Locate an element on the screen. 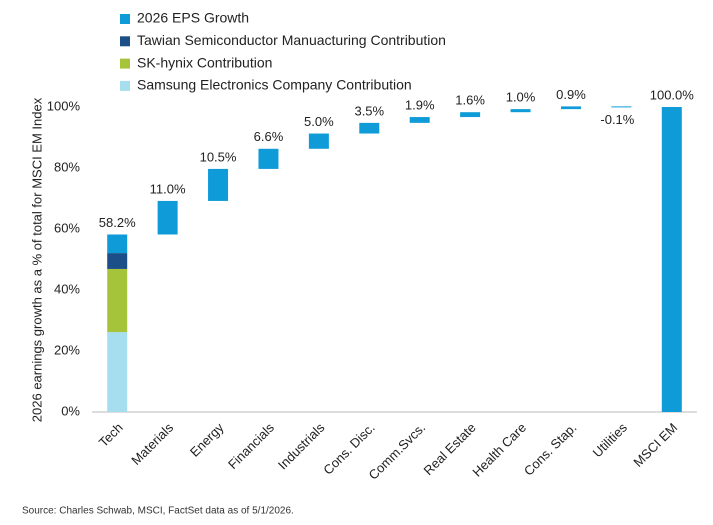 This screenshot has width=713, height=525. value-label: 0.9% is located at coordinates (571, 94).